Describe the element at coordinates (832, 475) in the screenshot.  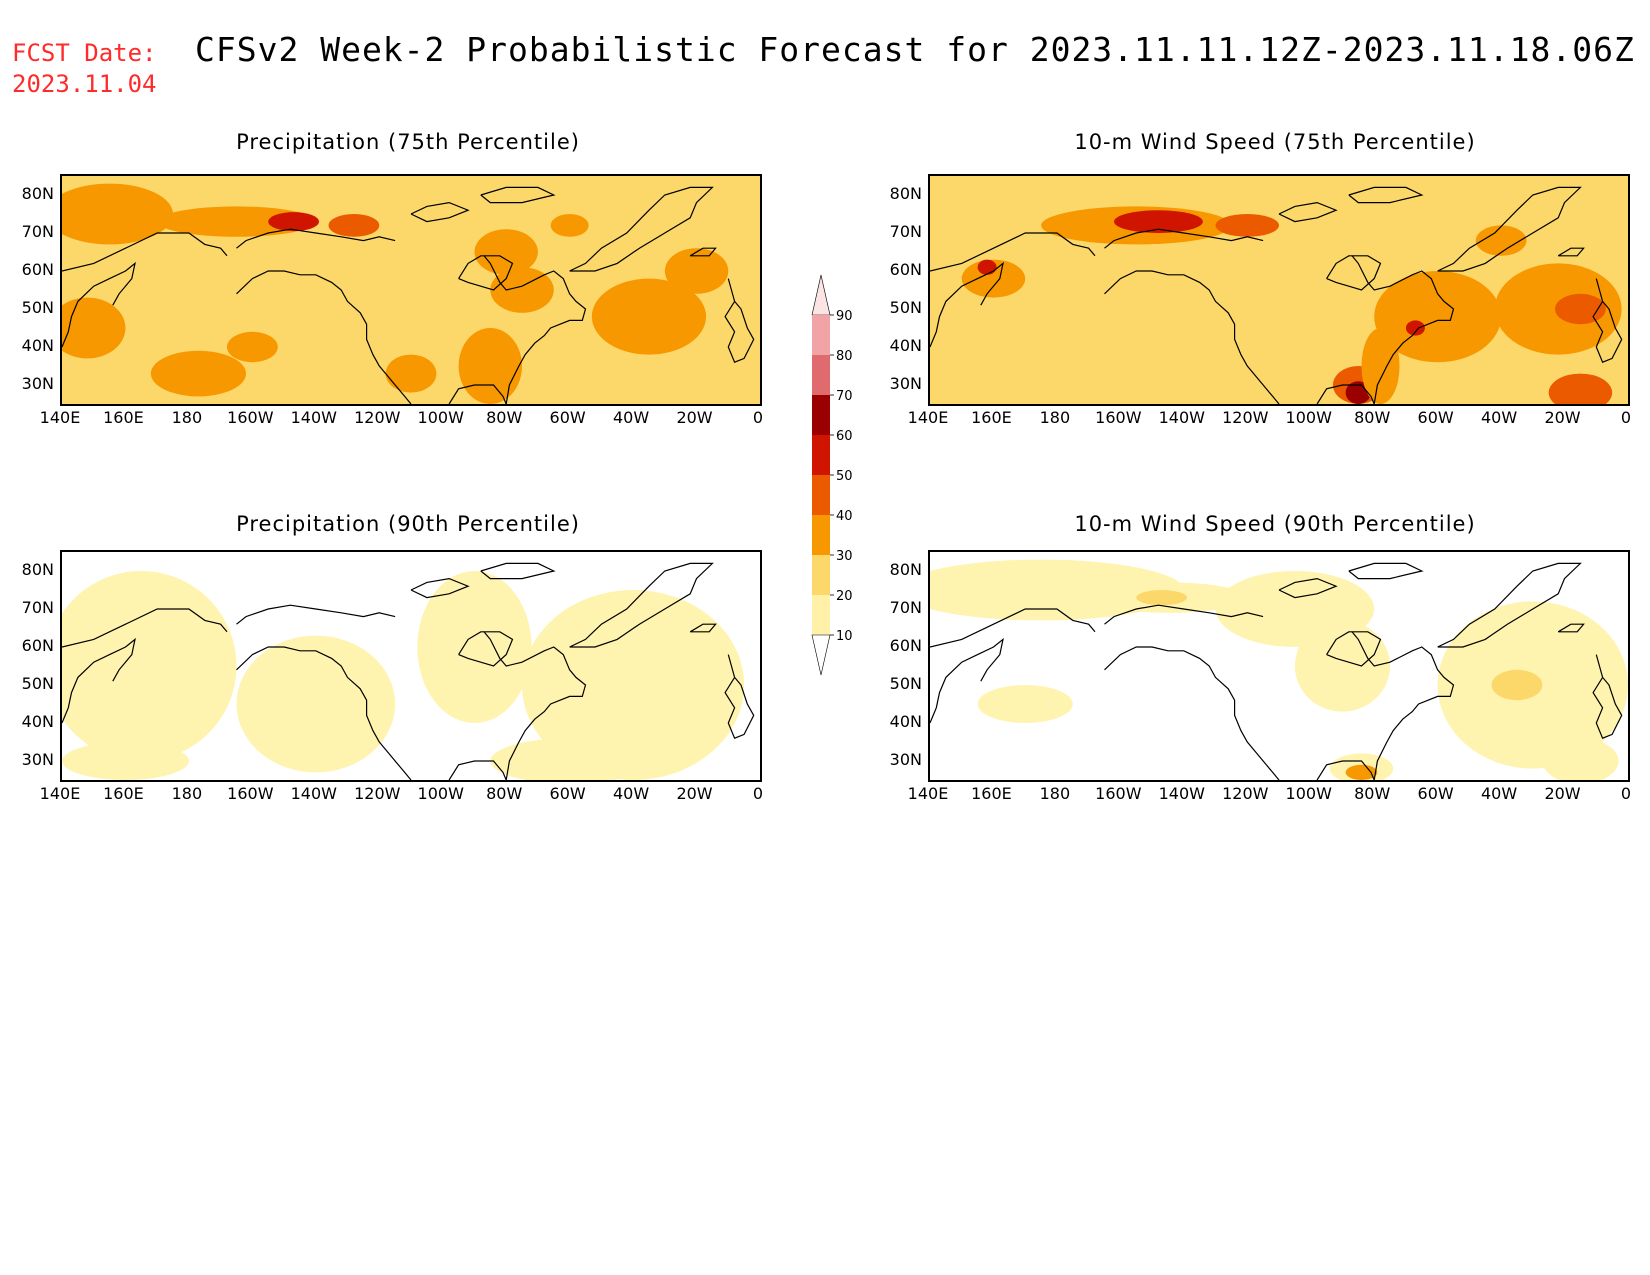
I see `colorbar-graphic: 90 80 70 60 50 40 30 20 10` at that location.